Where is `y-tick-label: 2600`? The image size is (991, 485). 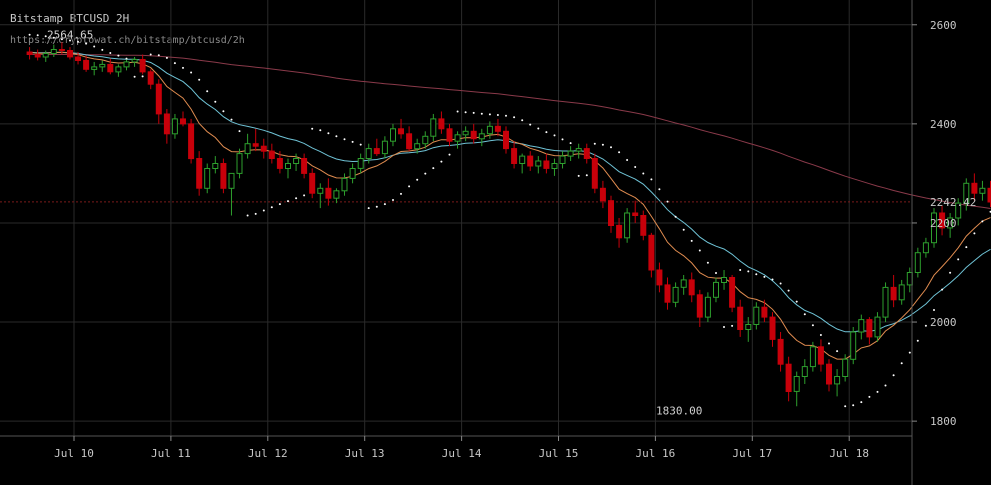
y-tick-label: 2600 is located at coordinates (943, 25).